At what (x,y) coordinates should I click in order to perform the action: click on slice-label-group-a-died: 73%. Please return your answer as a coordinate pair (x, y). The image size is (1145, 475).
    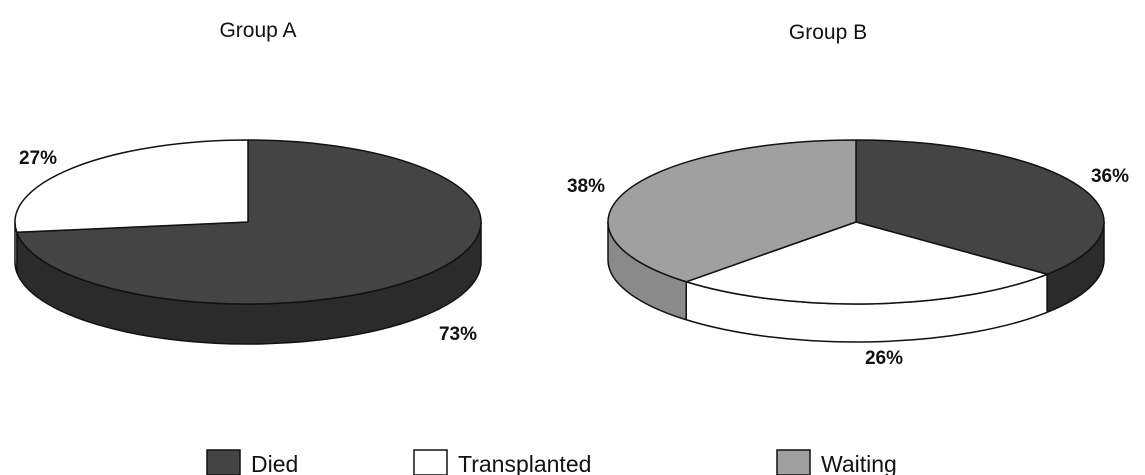
    Looking at the image, I should click on (458, 334).